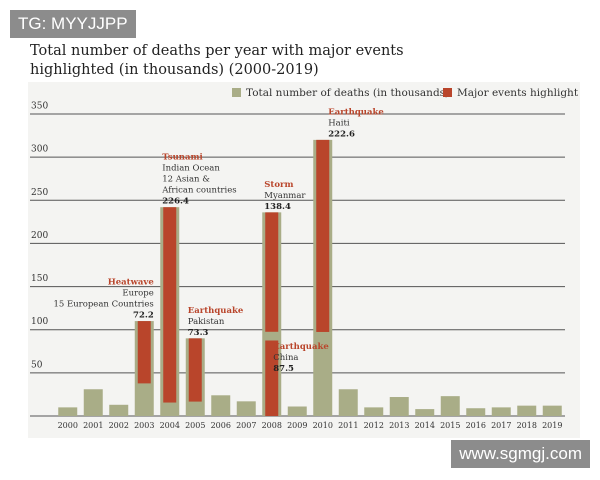  What do you see at coordinates (323, 425) in the screenshot?
I see `x-tick-label: 2010` at bounding box center [323, 425].